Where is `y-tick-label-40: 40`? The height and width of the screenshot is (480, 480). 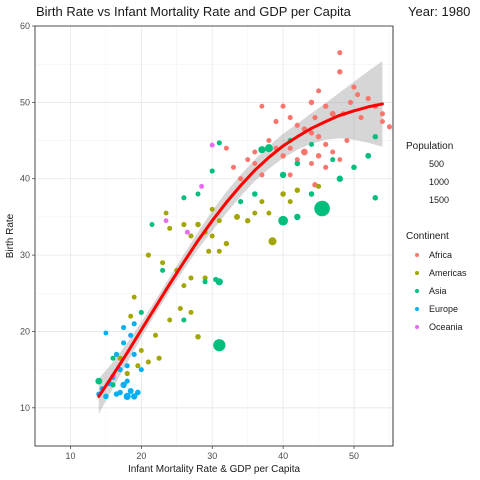 y-tick-label-40: 40 is located at coordinates (25, 179).